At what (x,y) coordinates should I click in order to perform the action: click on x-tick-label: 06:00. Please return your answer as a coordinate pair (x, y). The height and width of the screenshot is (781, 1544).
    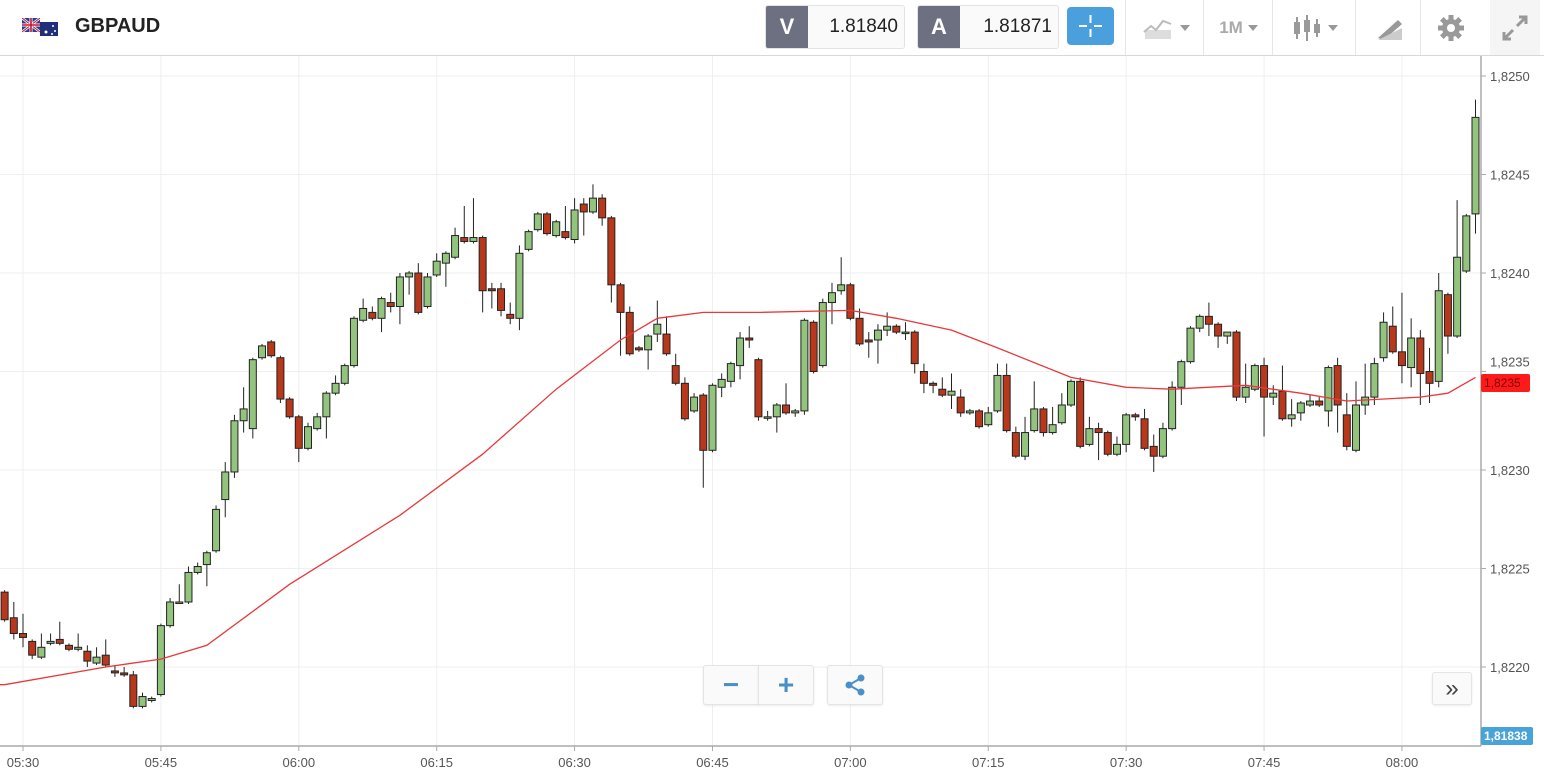
    Looking at the image, I should click on (299, 762).